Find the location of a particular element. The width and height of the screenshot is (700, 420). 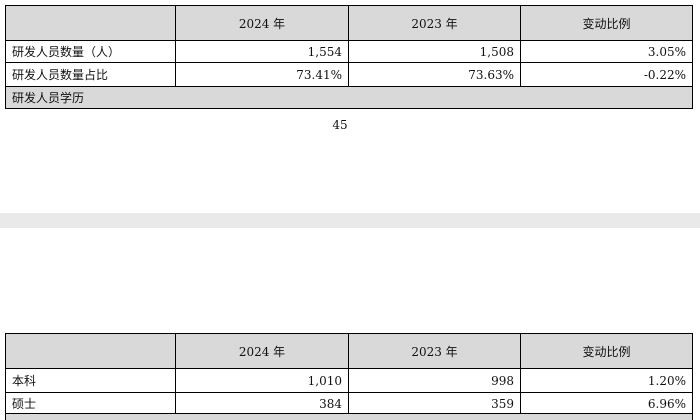

row: 研发人员数量（人） 1,554 1,508 3.05% is located at coordinates (349, 51).